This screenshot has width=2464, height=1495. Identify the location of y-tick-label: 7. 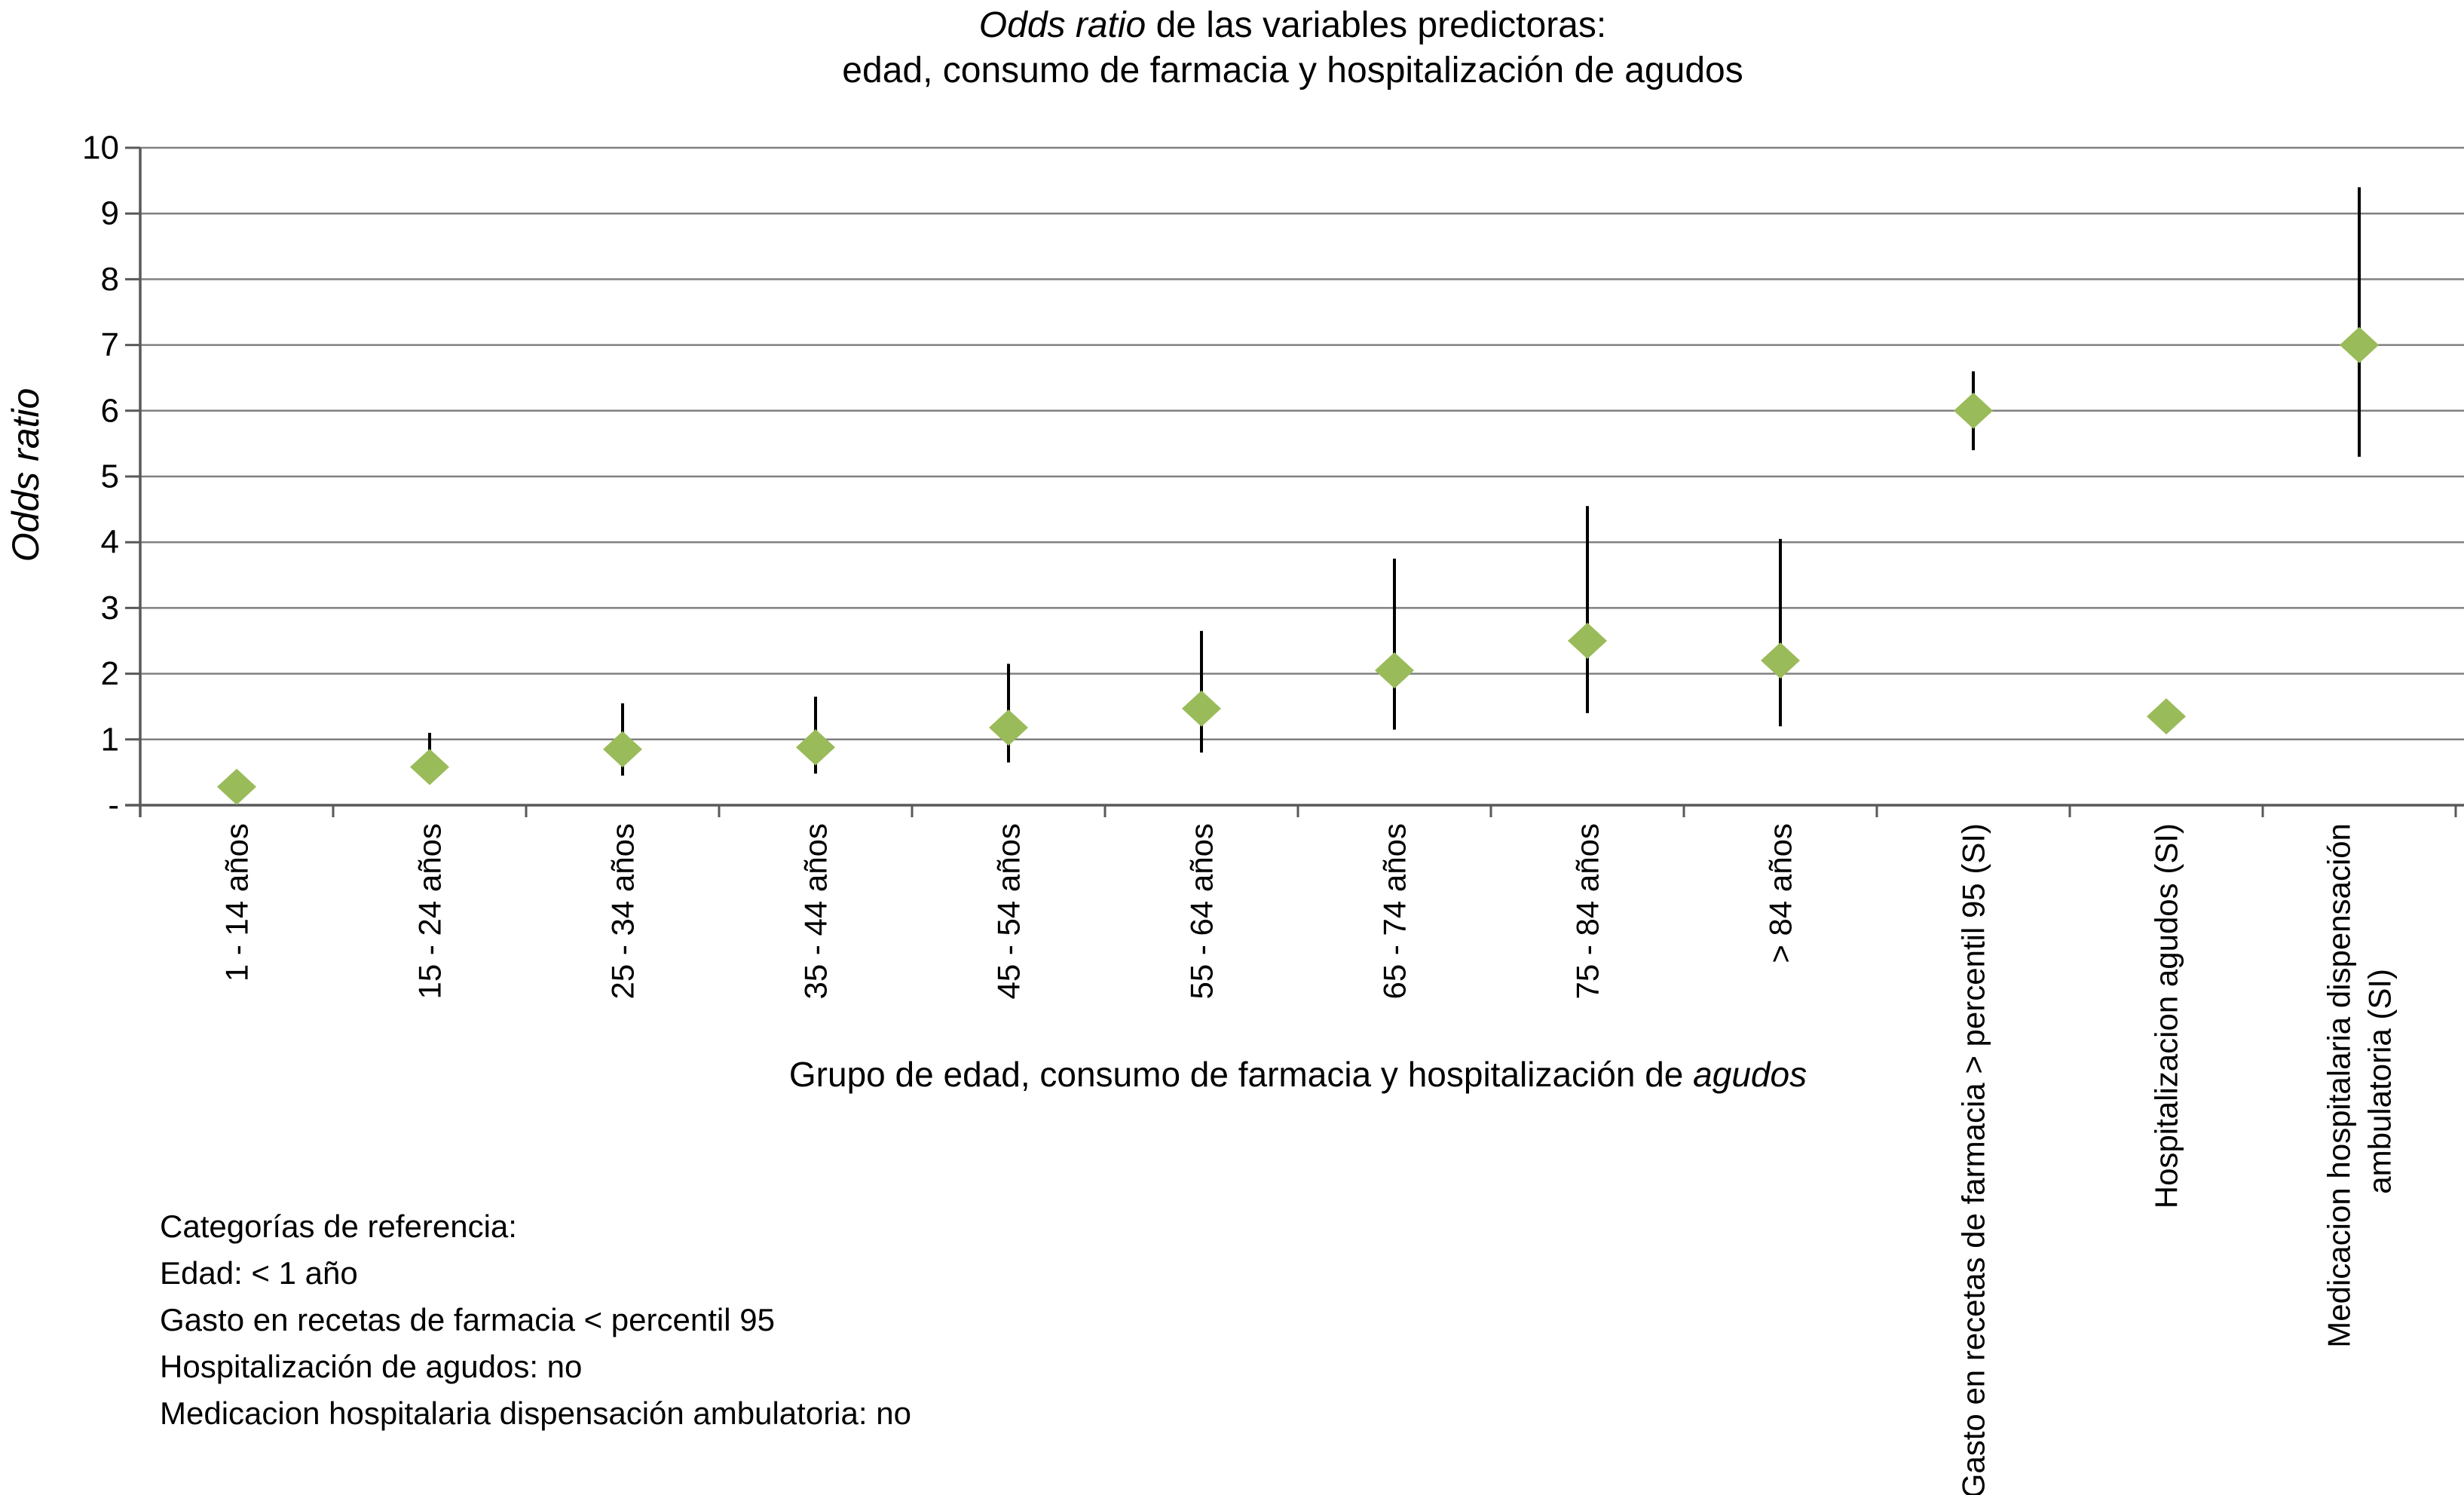
(110, 344).